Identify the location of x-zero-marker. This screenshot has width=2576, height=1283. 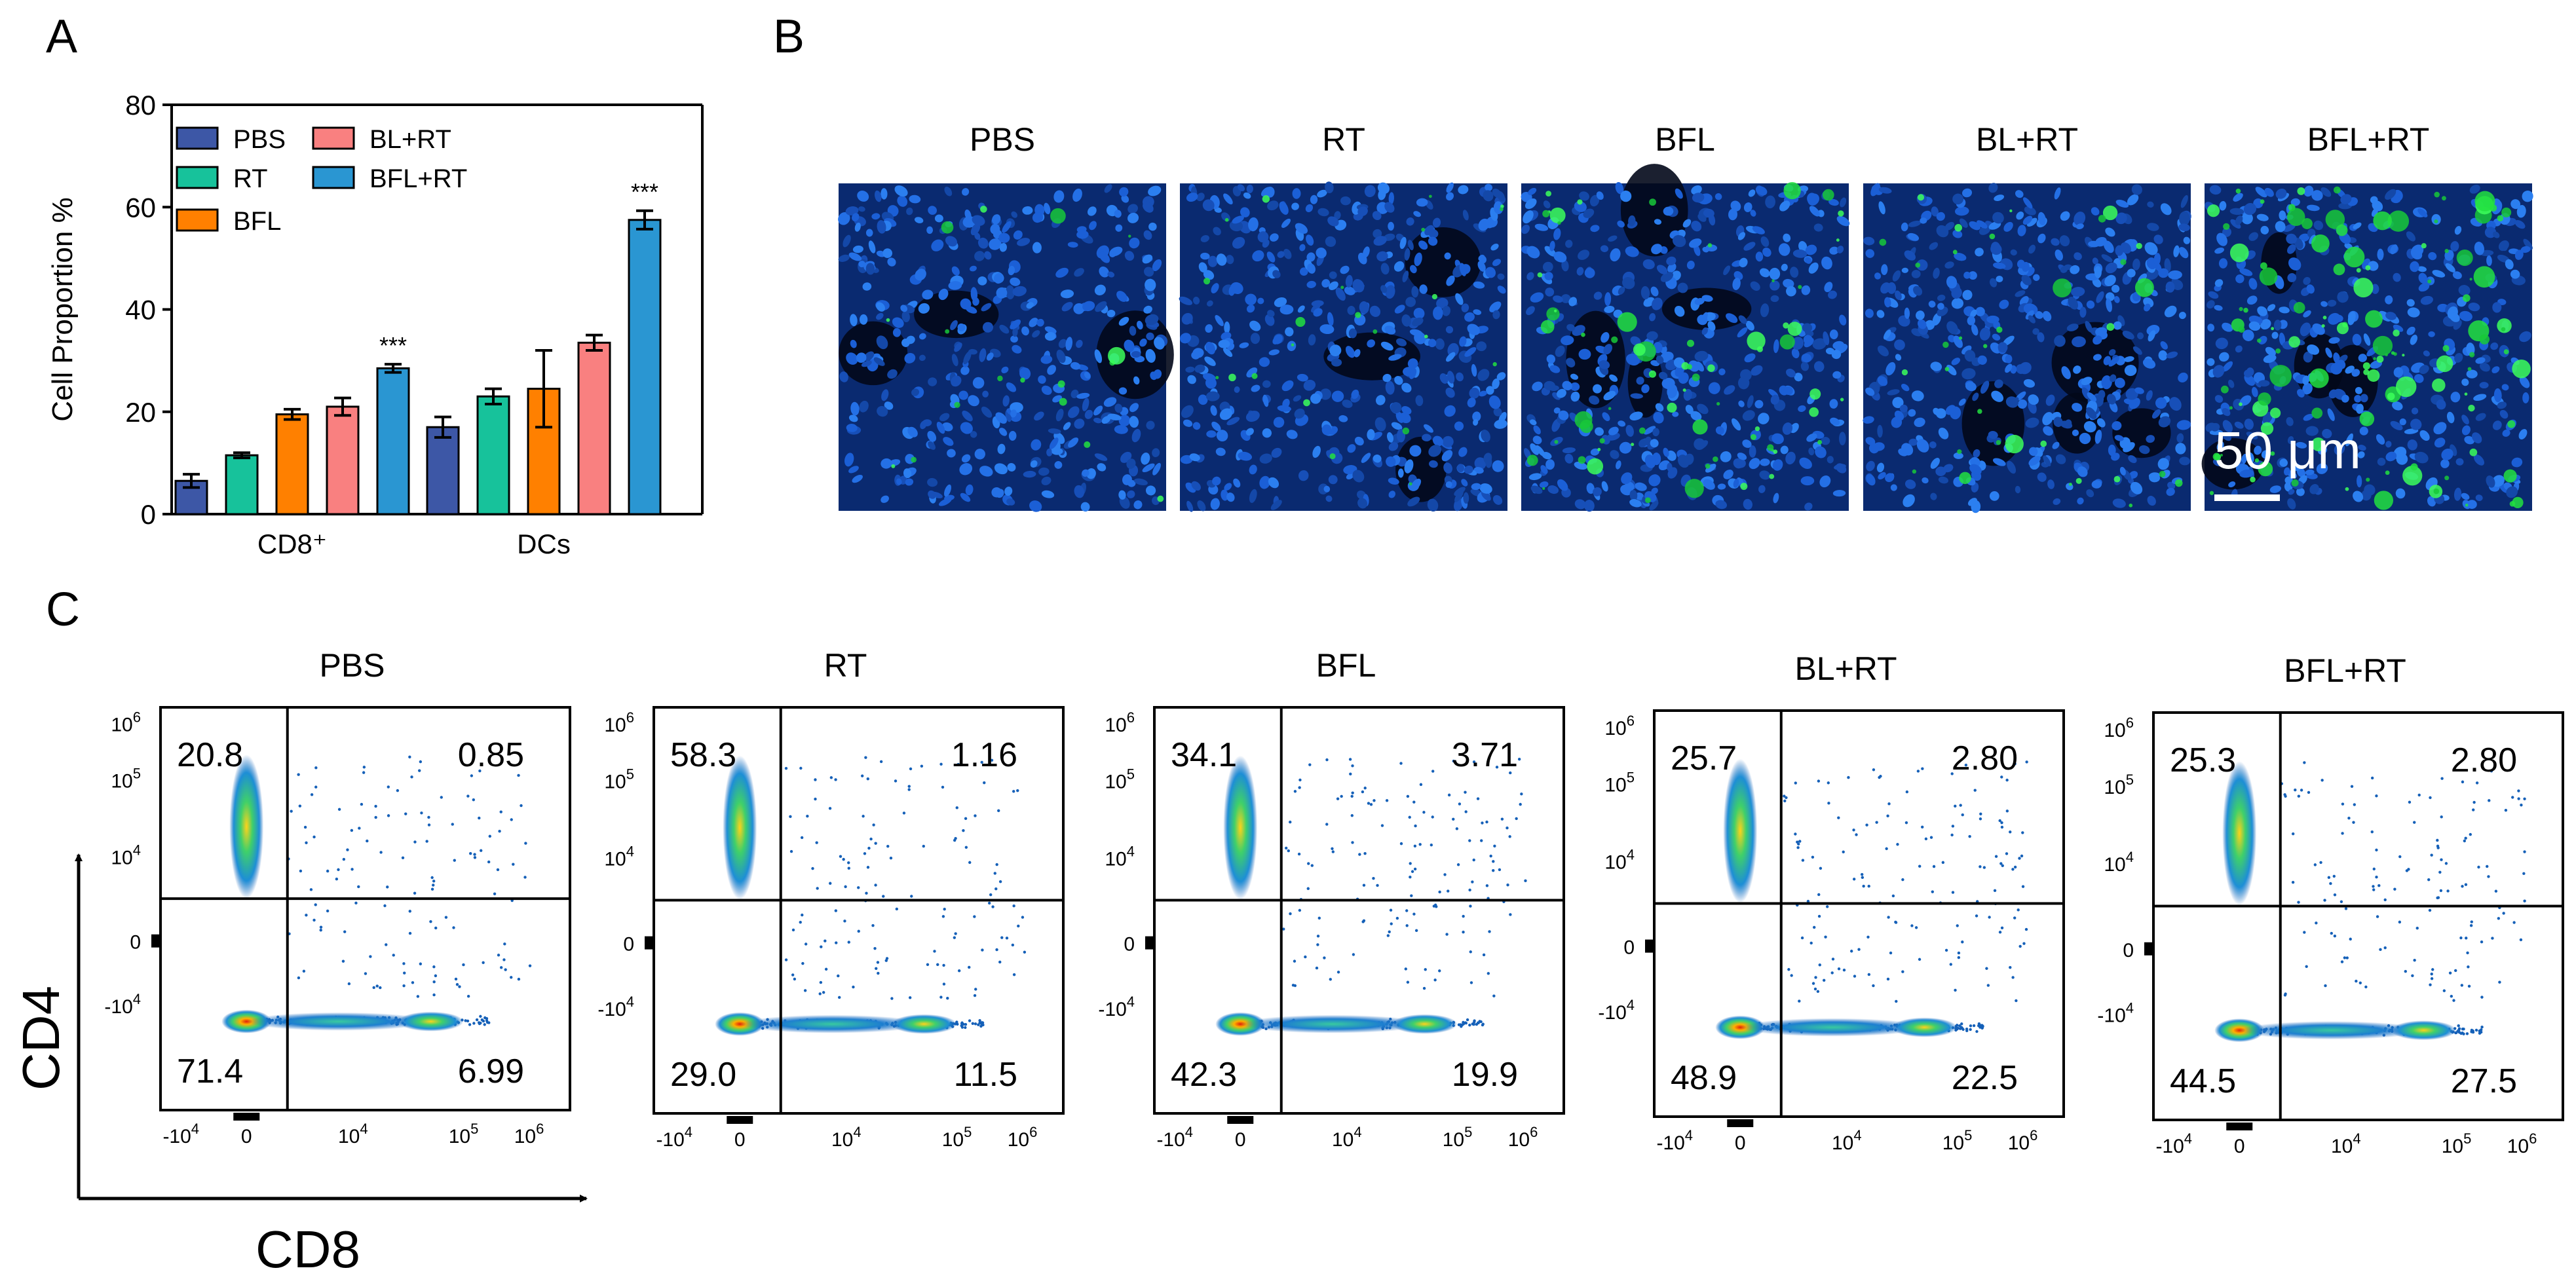
(1740, 1123).